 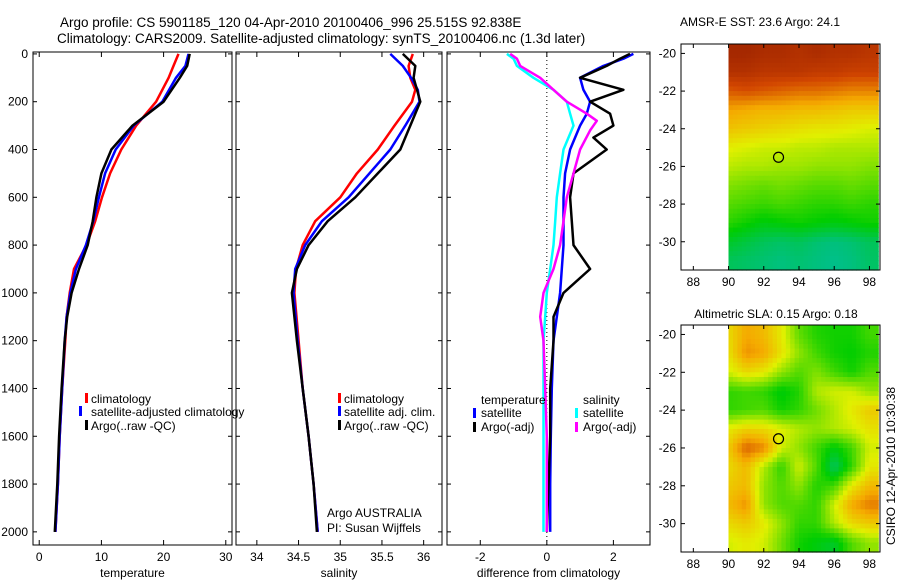 I want to click on x-tick-label: 92, so click(x=764, y=564).